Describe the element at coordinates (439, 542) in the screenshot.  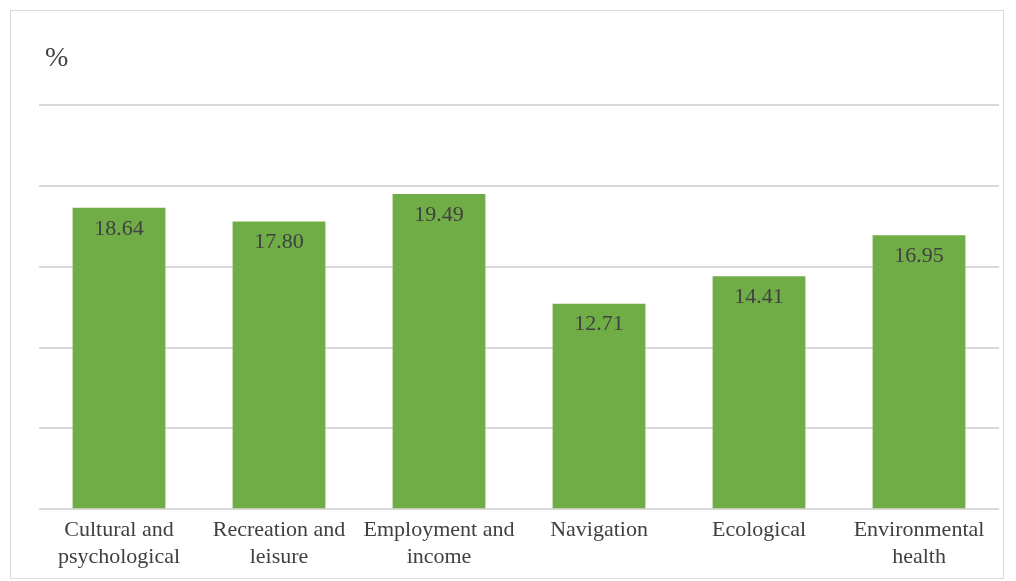
I see `x-tick-label: Employment and income` at that location.